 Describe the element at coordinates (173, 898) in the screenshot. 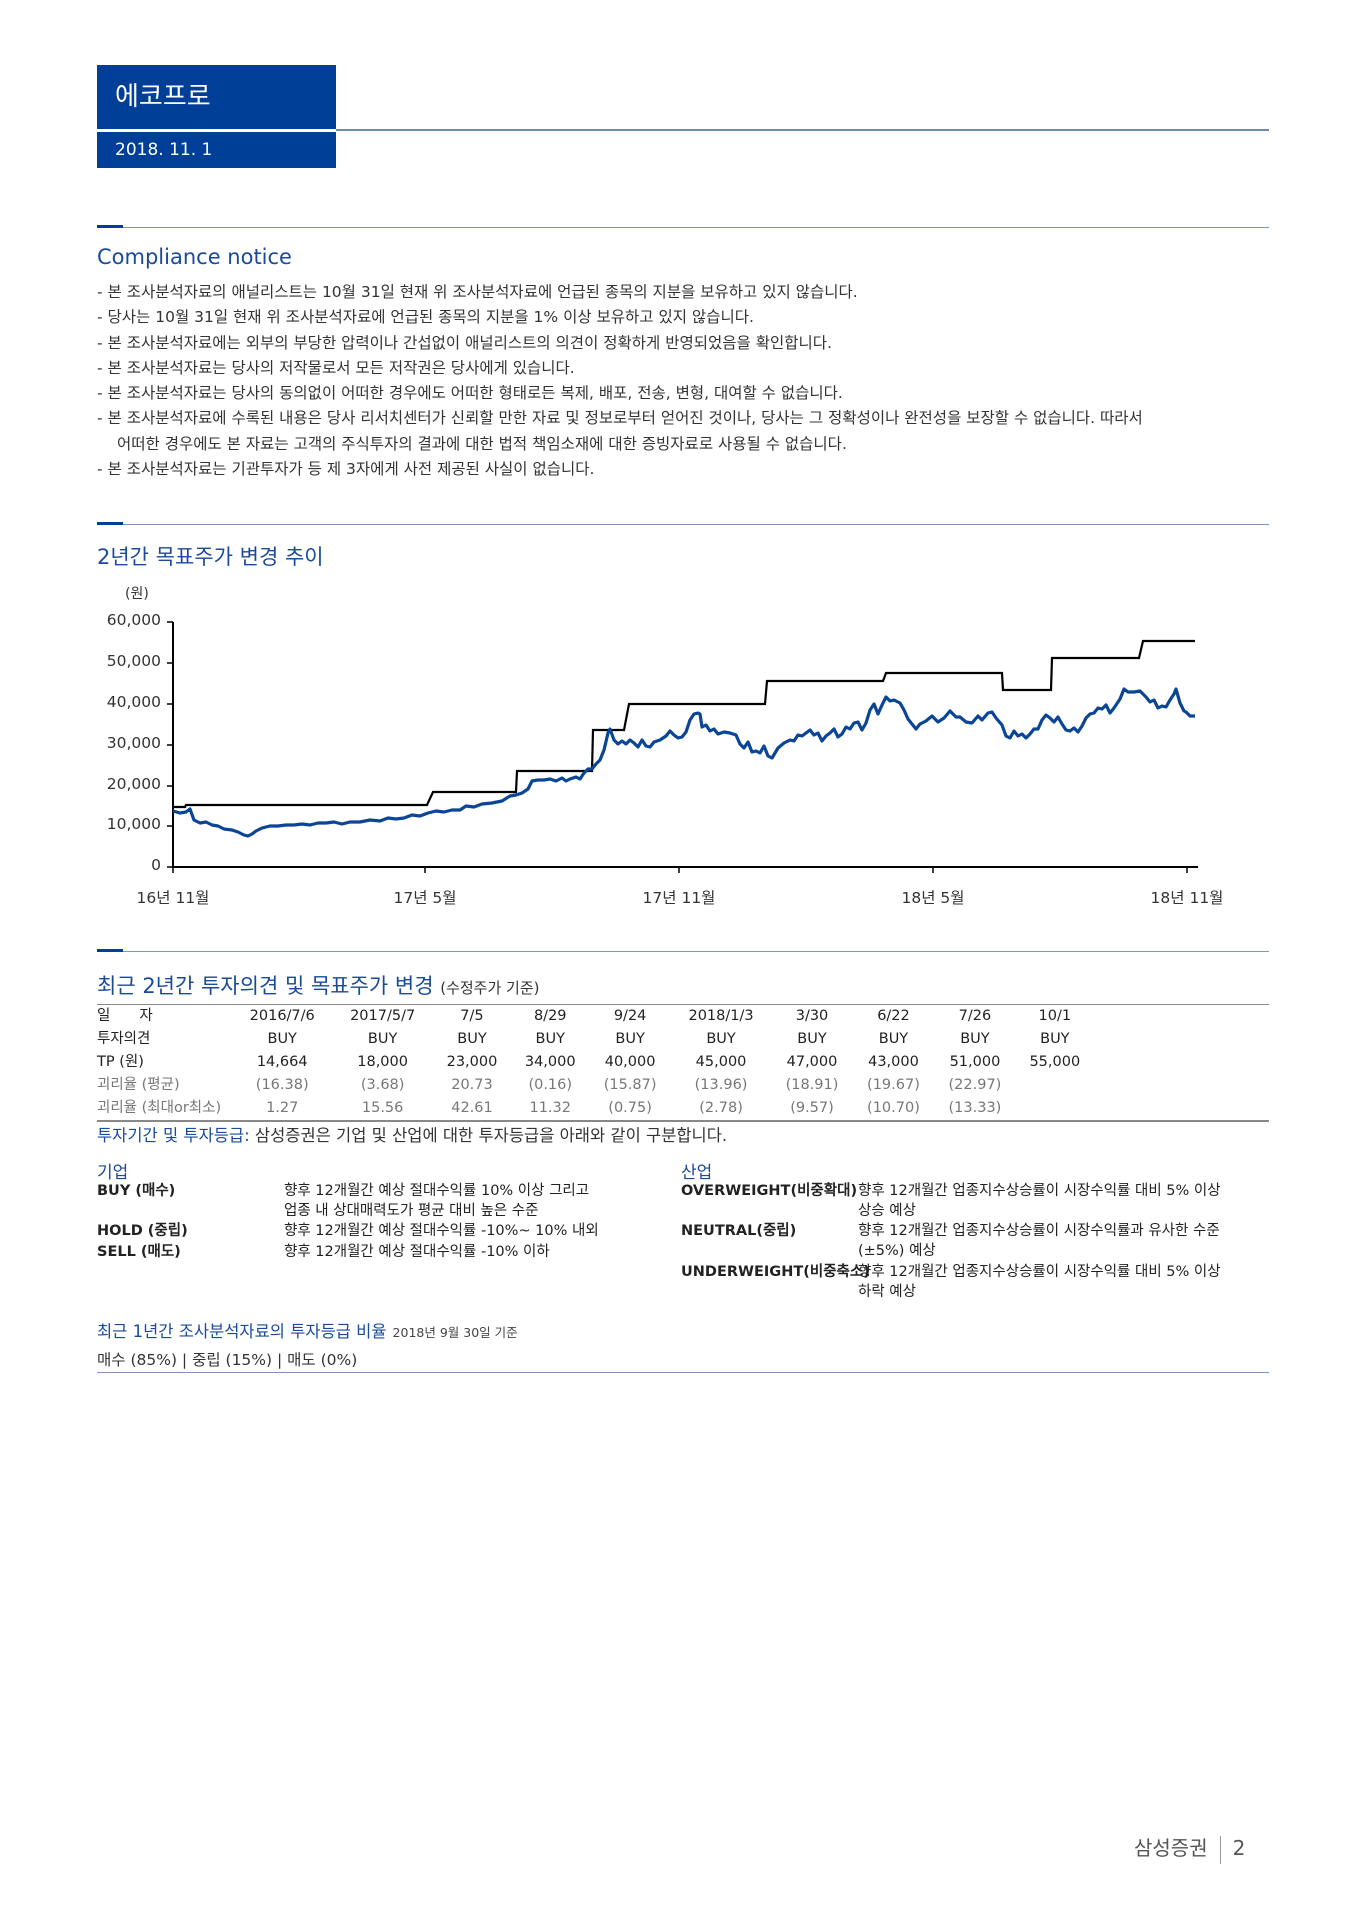

I see `x-tick-label: 16년 11월` at that location.